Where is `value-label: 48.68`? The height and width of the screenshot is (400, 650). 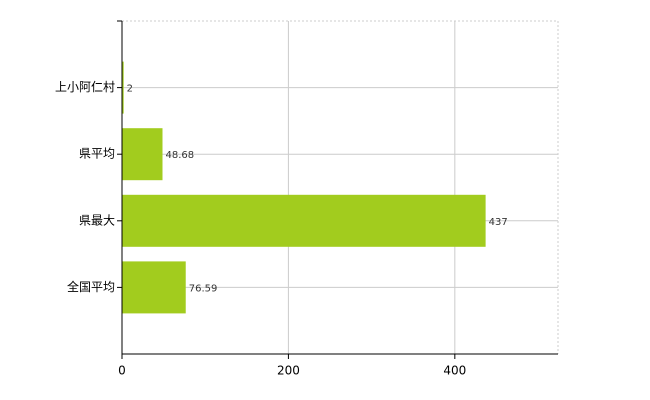 value-label: 48.68 is located at coordinates (180, 155).